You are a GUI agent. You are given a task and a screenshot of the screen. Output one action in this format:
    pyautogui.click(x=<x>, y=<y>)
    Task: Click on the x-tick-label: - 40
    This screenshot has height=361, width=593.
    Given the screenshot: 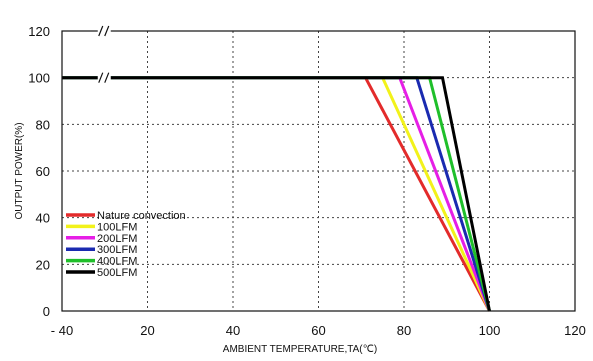 What is the action you would take?
    pyautogui.click(x=62, y=330)
    